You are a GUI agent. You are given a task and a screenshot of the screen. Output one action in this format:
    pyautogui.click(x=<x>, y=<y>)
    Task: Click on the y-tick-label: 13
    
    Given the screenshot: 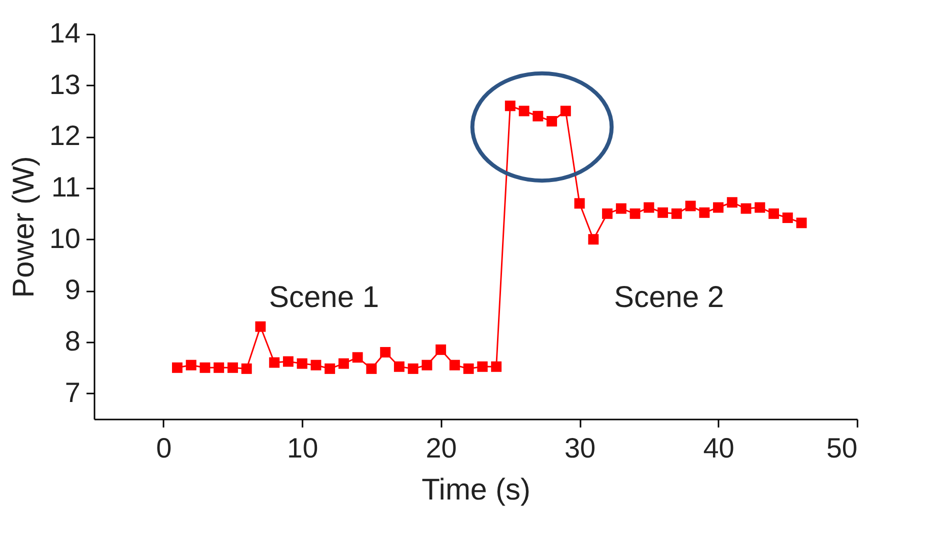 What is the action you would take?
    pyautogui.click(x=64, y=84)
    